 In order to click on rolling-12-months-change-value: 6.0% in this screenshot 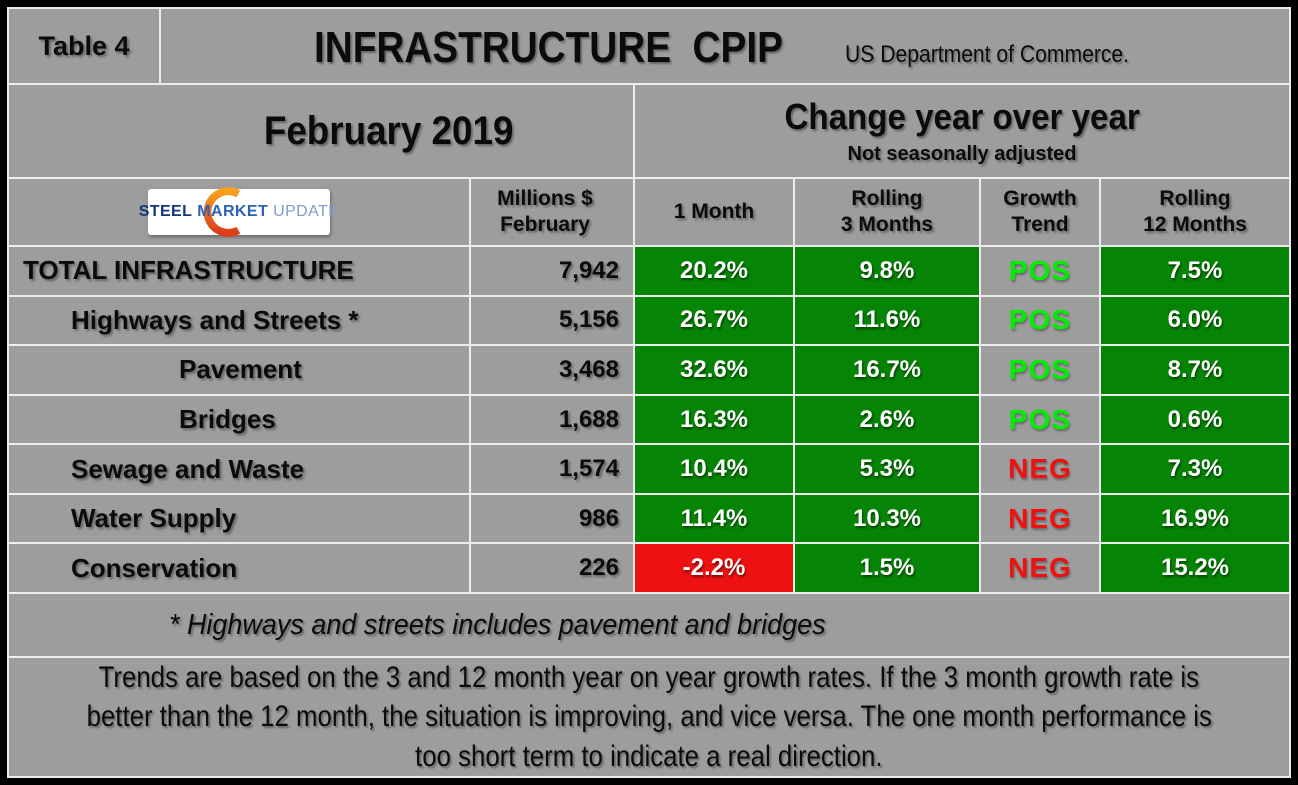, I will do `click(1195, 320)`.